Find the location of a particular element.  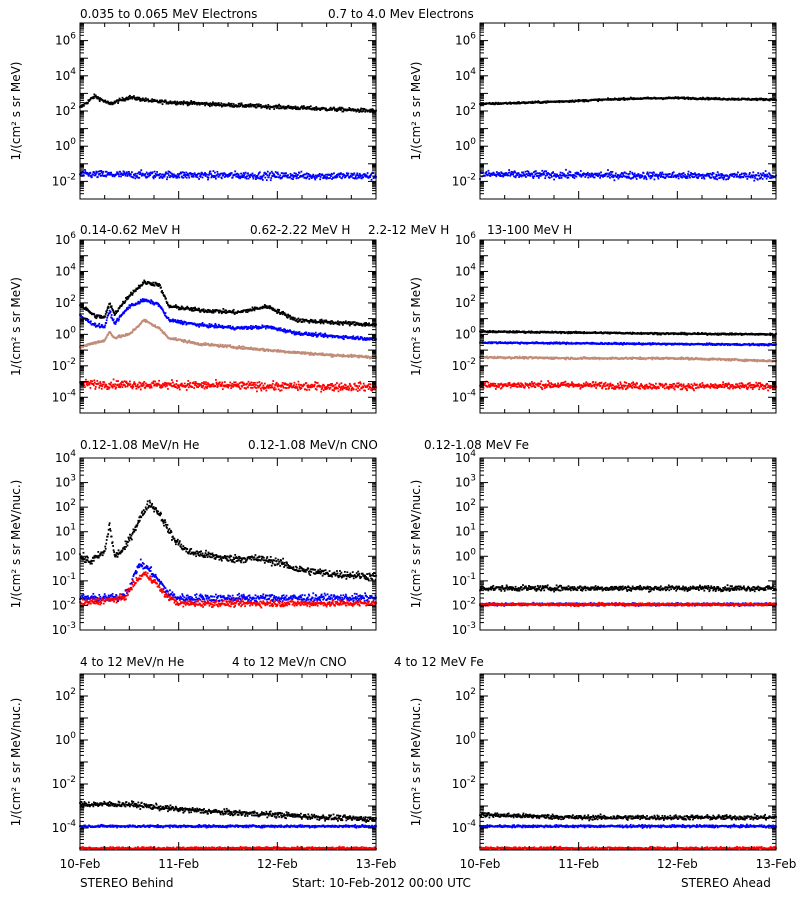

legend-entry: 0.035 to 0.065 MeV Electrons is located at coordinates (168, 14).